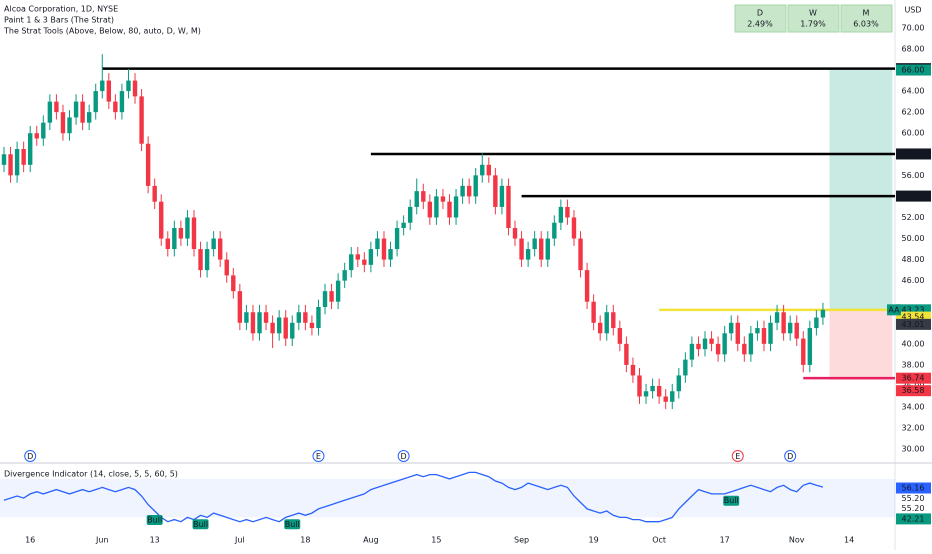  What do you see at coordinates (913, 324) in the screenshot?
I see `price-tag-label: 43.01` at bounding box center [913, 324].